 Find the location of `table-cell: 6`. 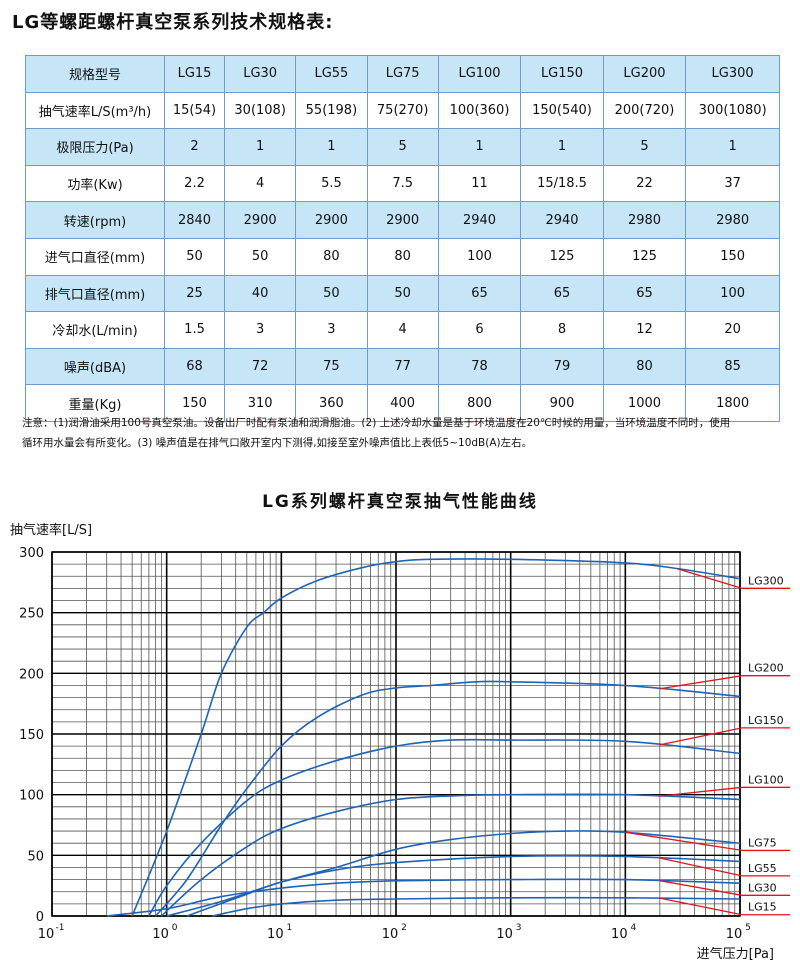

table-cell: 6 is located at coordinates (479, 330).